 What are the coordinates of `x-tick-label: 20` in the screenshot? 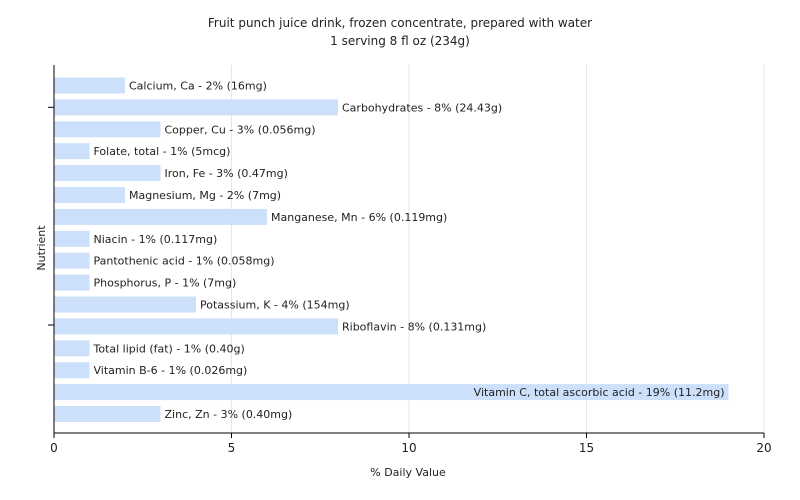 It's located at (763, 448).